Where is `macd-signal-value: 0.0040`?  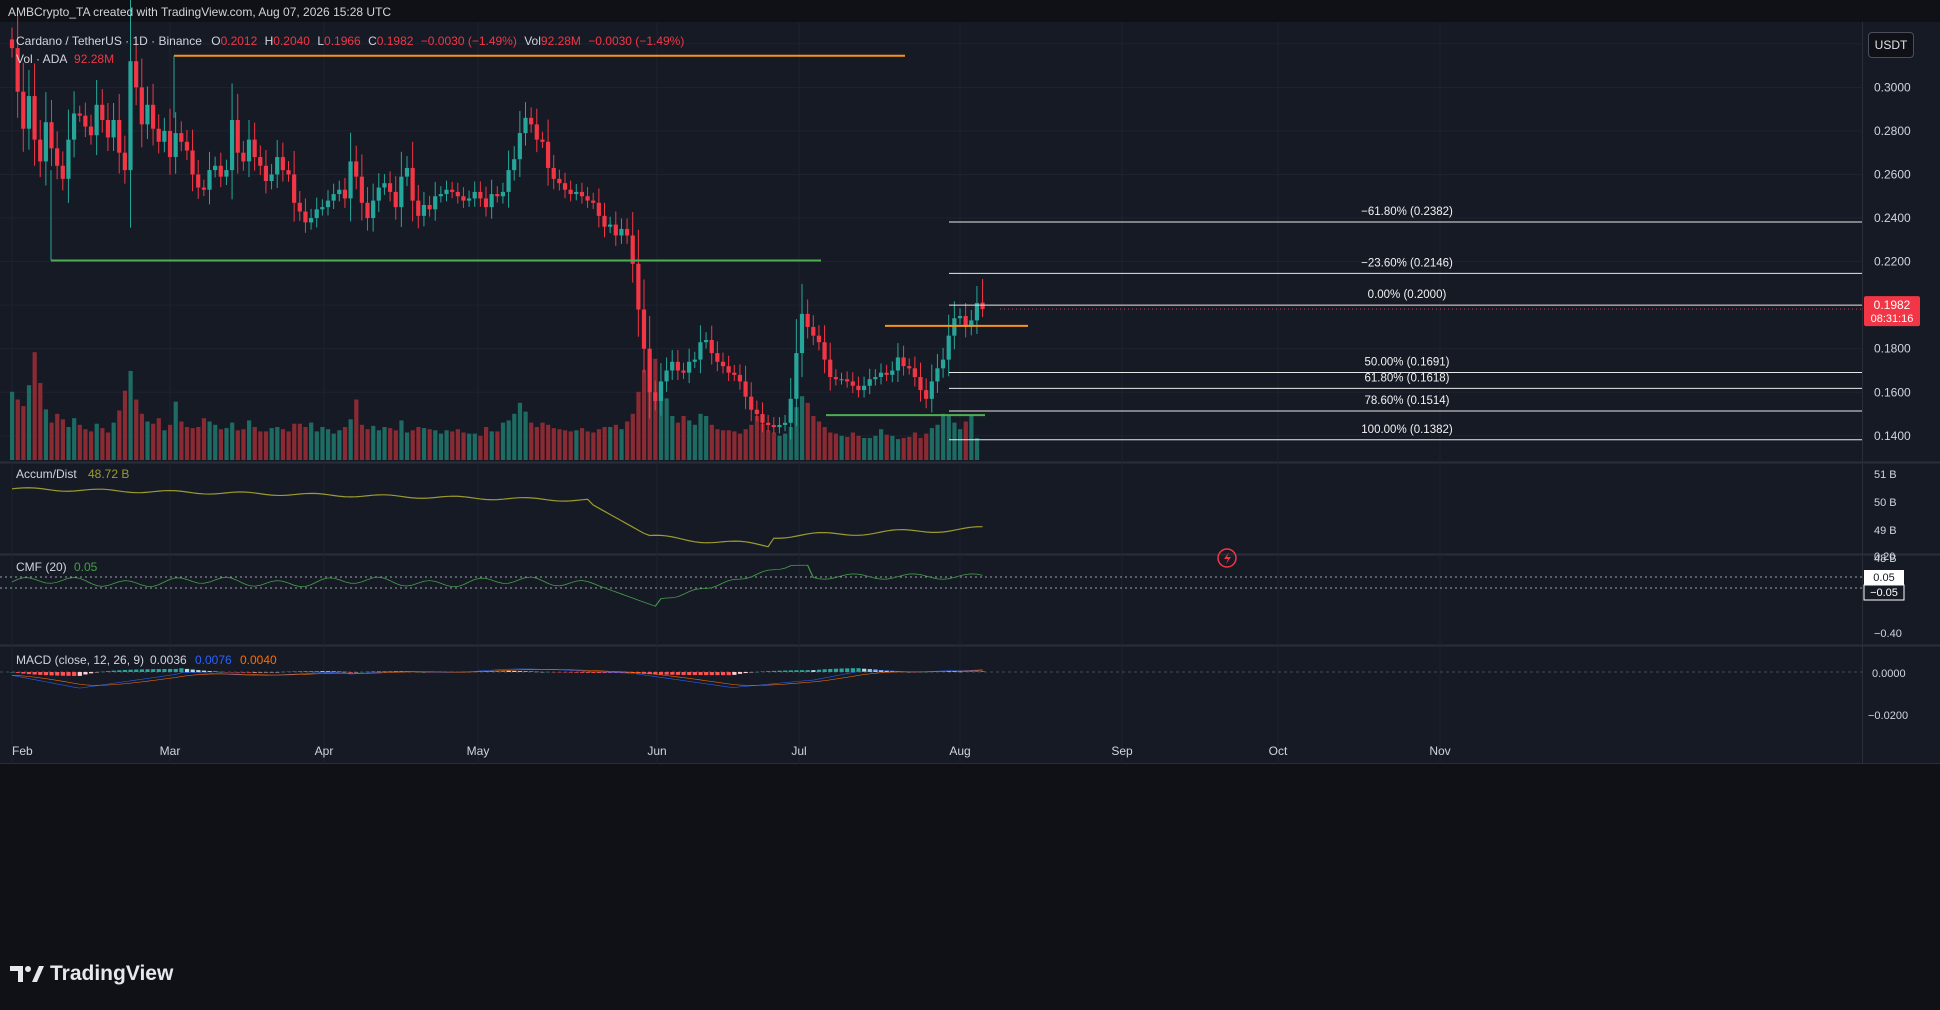
macd-signal-value: 0.0040 is located at coordinates (258, 660).